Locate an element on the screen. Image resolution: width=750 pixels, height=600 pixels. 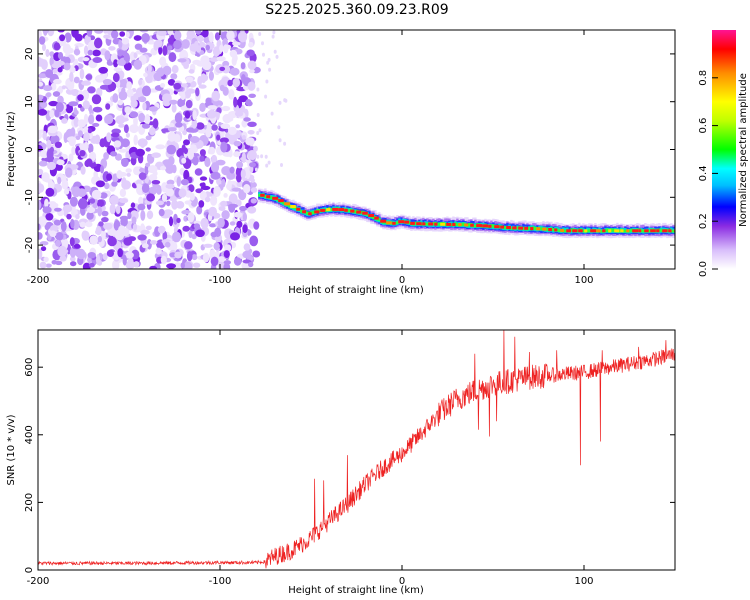
spectrogram-y-tick-label: 0 is located at coordinates (29, 149).